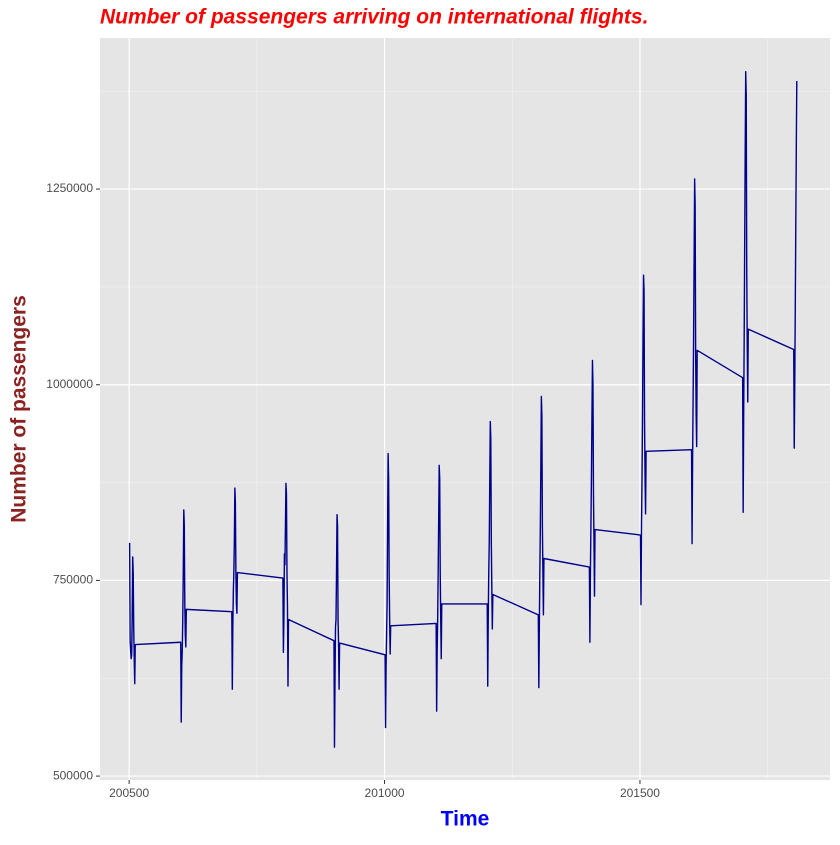  Describe the element at coordinates (73, 580) in the screenshot. I see `y-tick-label: 750000` at that location.